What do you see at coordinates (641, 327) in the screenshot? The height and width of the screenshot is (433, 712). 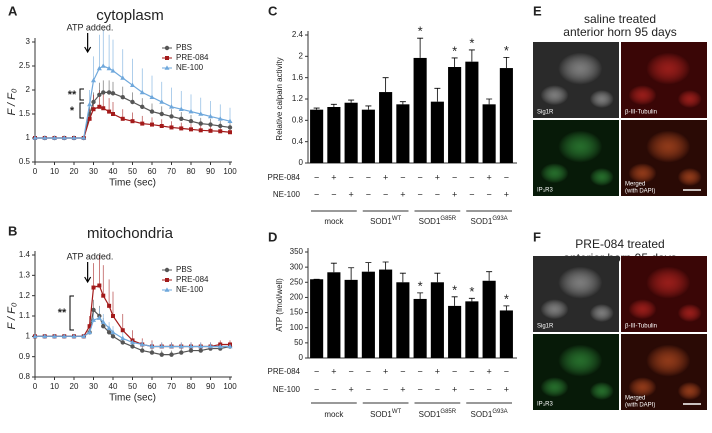 I see `image-label: β-III-Tubulin` at bounding box center [641, 327].